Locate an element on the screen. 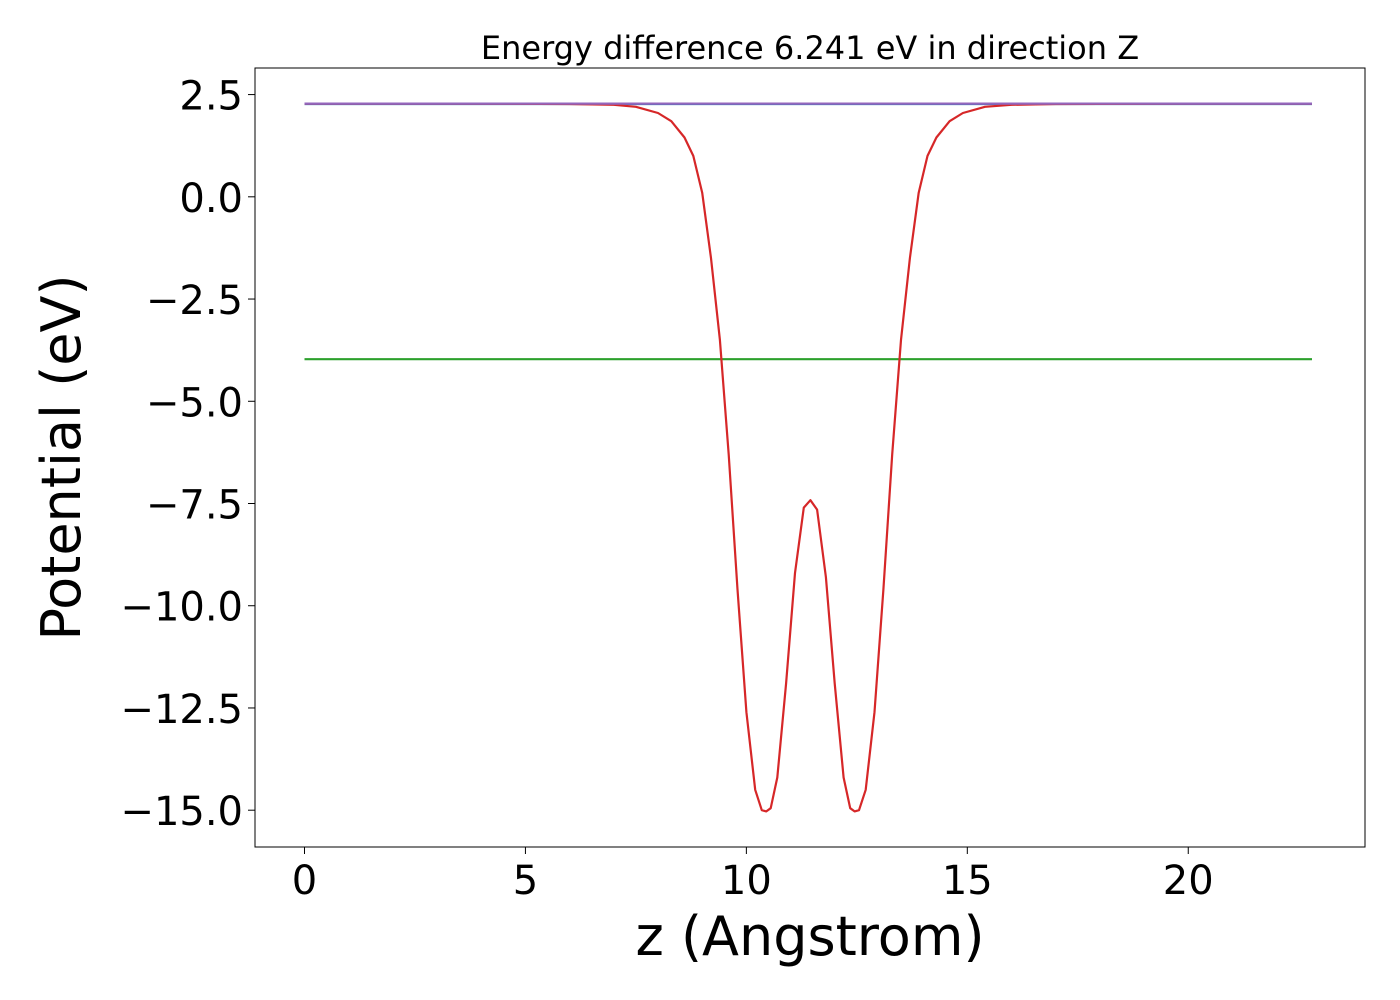  y-tick-label: −5.0 is located at coordinates (194, 403).